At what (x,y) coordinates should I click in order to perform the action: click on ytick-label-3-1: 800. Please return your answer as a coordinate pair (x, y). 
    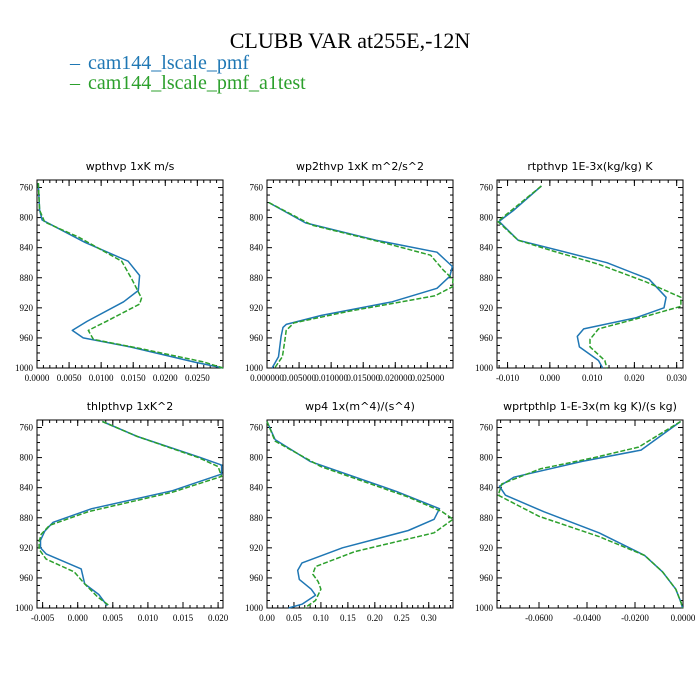
    Looking at the image, I should click on (27, 458).